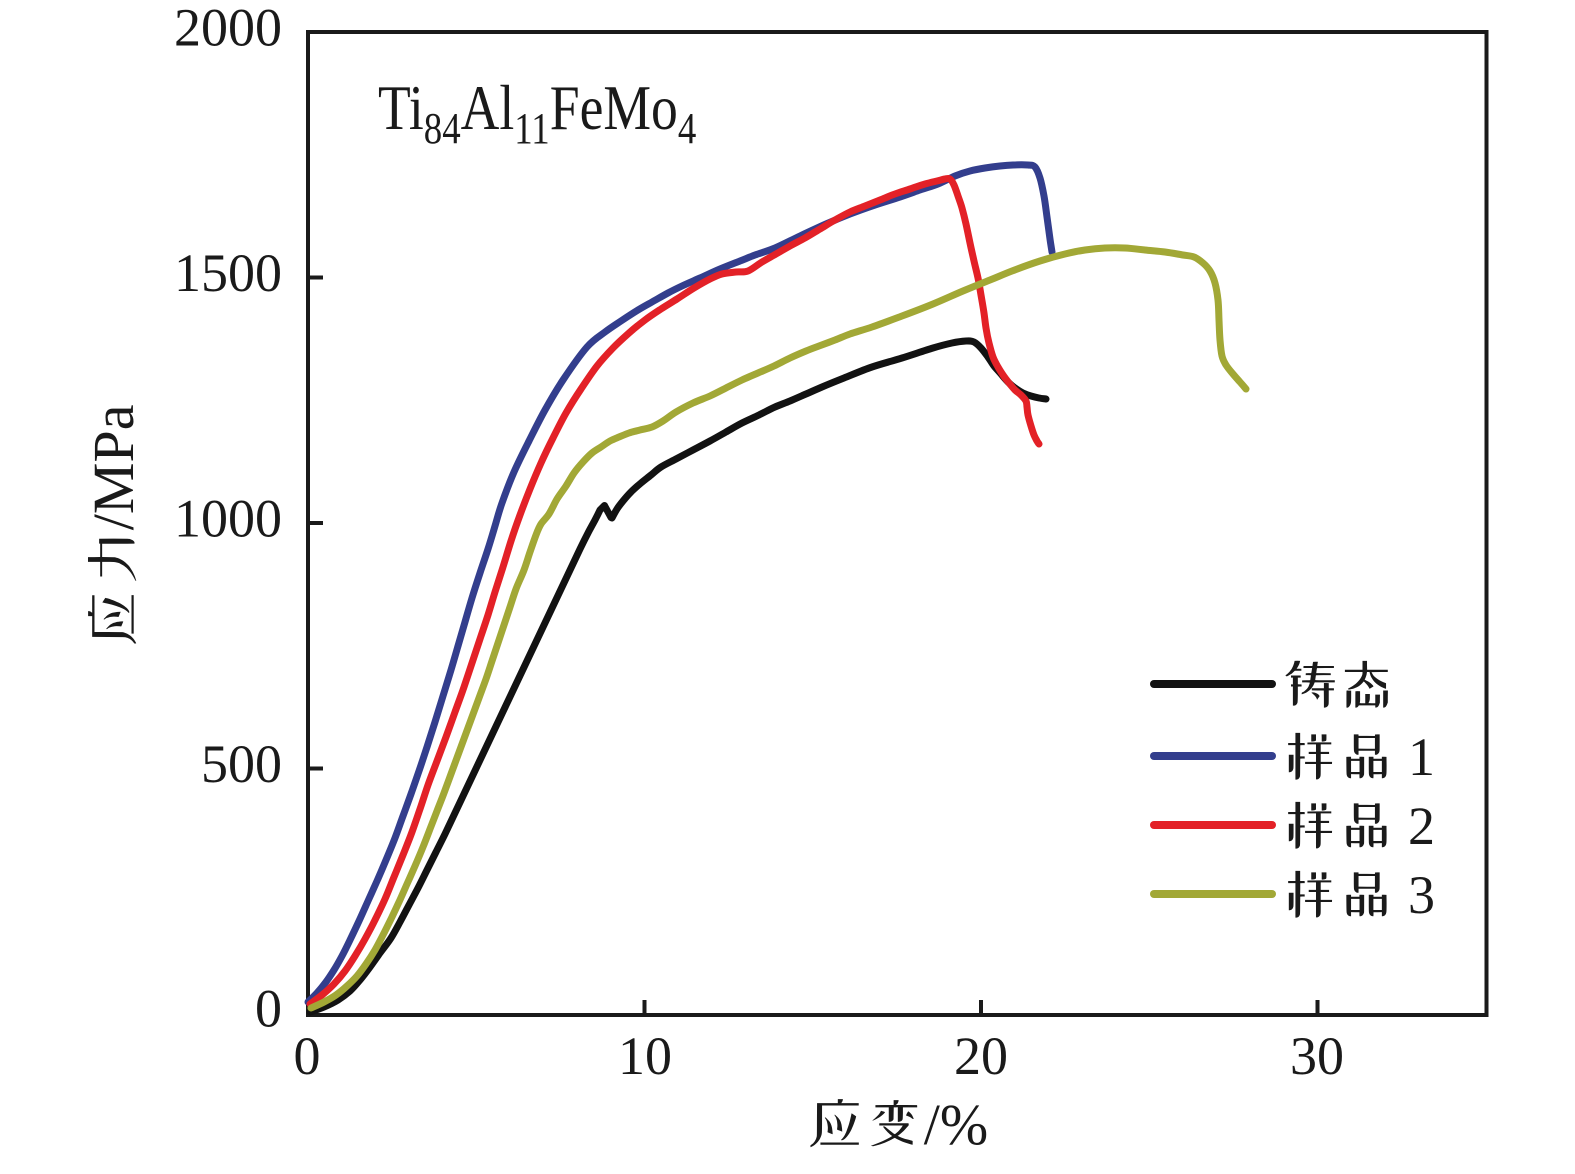  Describe the element at coordinates (981, 1056) in the screenshot. I see `svg-text: 20` at that location.